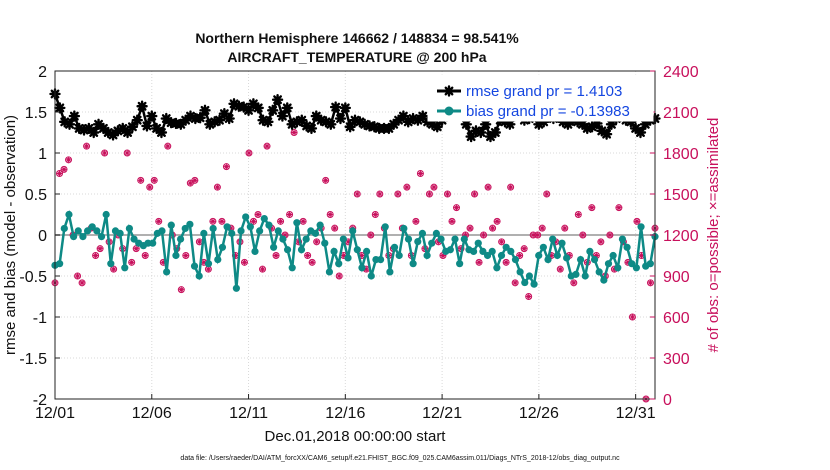 The width and height of the screenshot is (830, 470). I want to click on y-tick-label: 1, so click(42, 154).